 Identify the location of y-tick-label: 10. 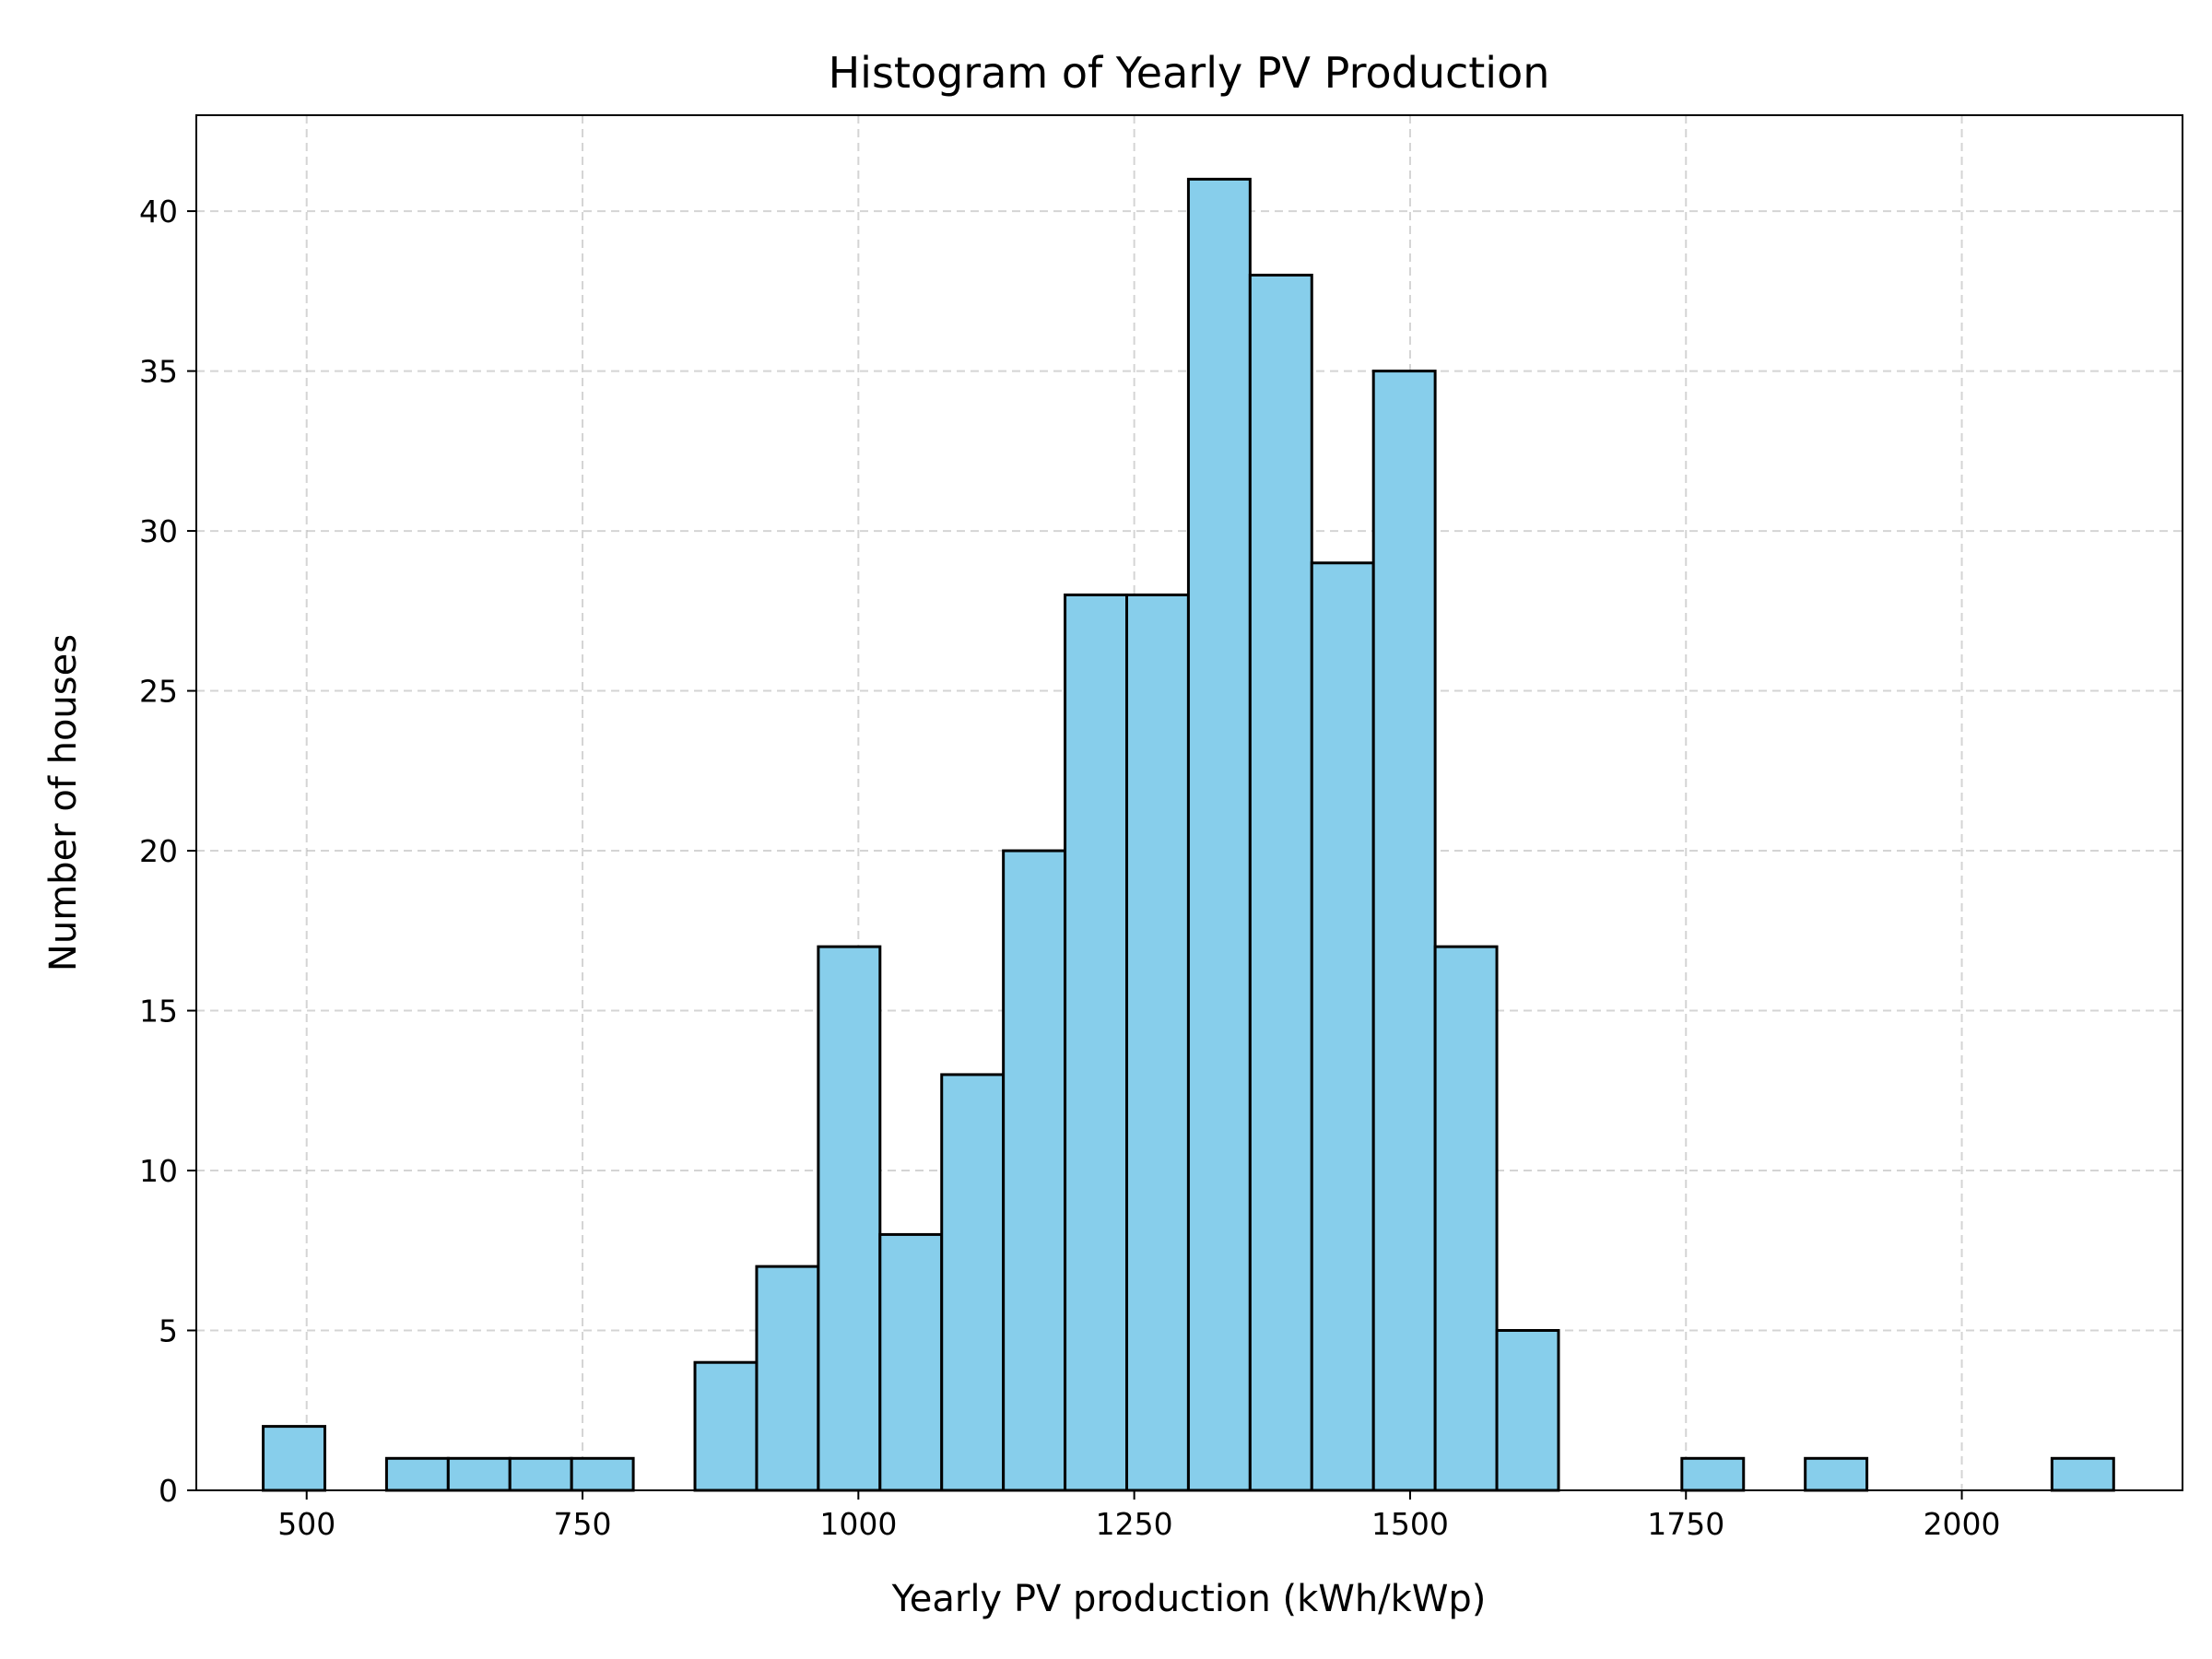
(158, 1171).